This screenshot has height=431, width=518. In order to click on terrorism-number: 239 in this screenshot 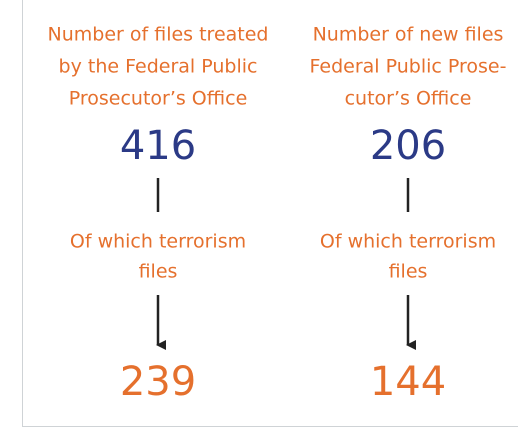, I will do `click(158, 382)`.